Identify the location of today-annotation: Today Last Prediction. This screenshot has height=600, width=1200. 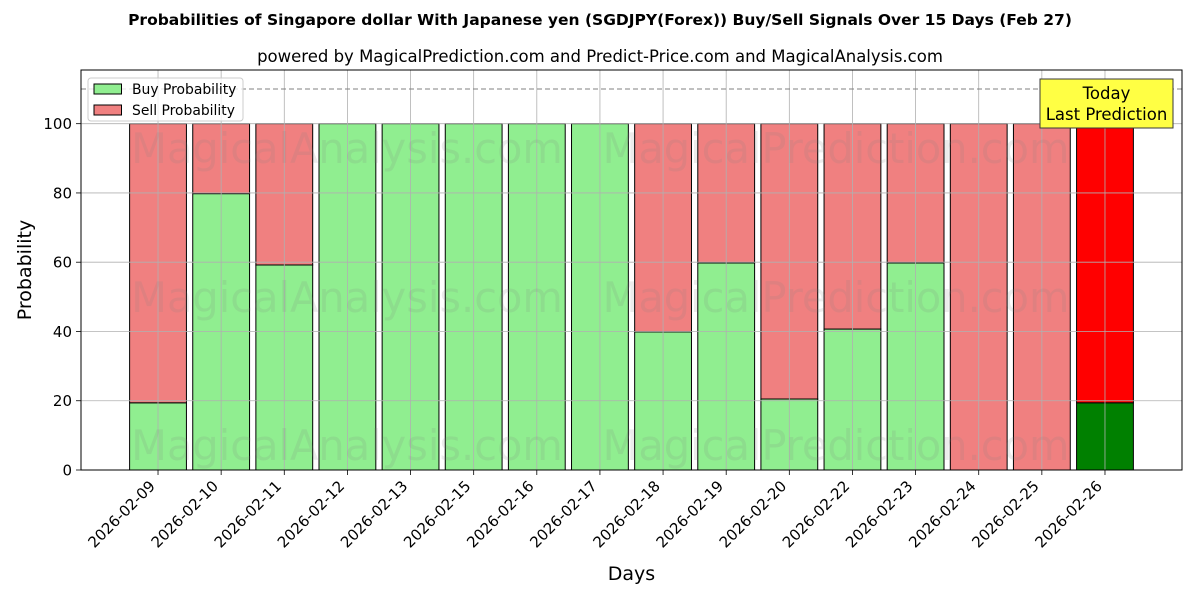
(1106, 103).